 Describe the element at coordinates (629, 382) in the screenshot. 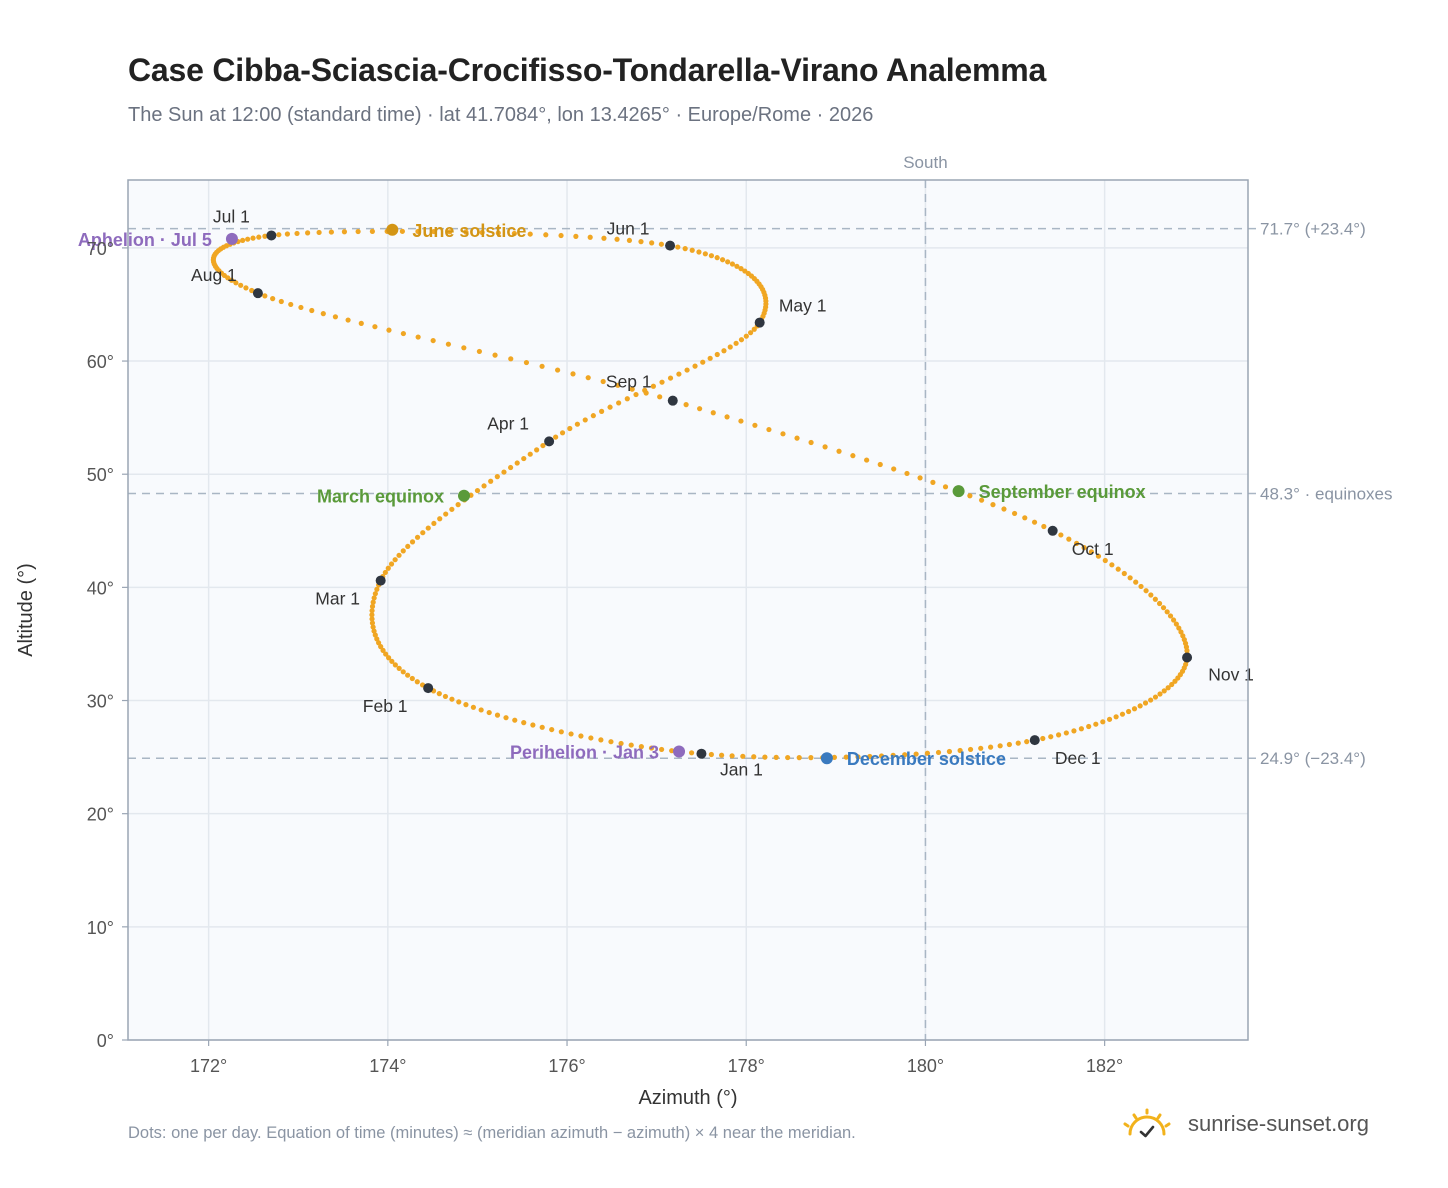

I see `month-marker-label: Sep 1` at that location.